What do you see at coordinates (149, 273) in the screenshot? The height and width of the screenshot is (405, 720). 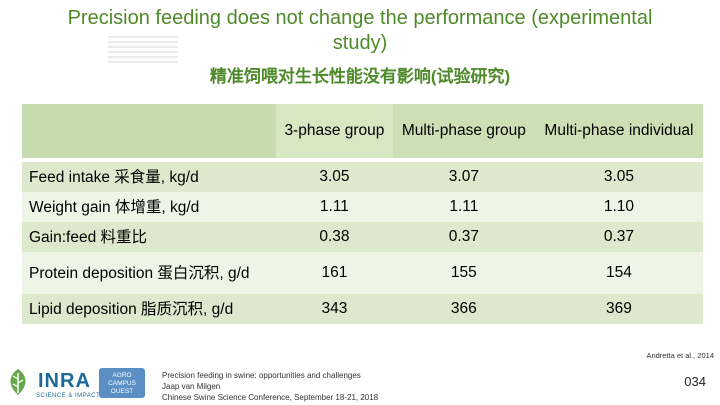 I see `row-label: Protein deposition 蛋白沉积, g/d` at bounding box center [149, 273].